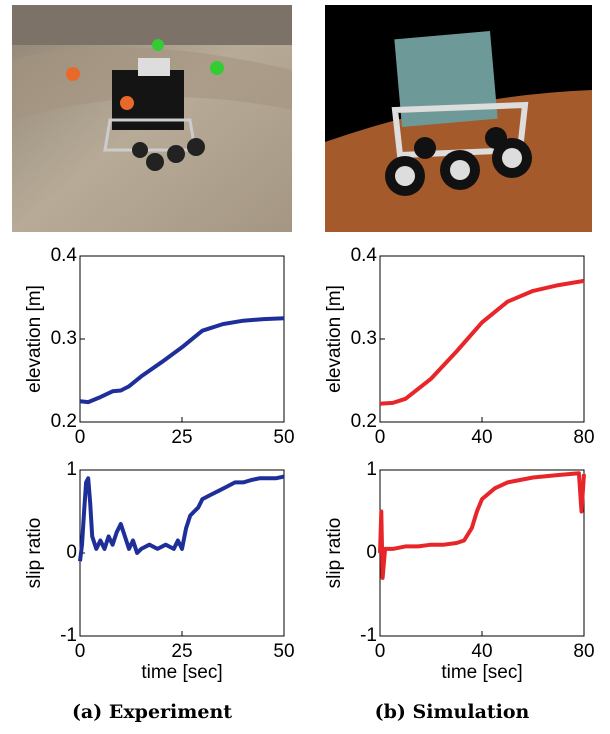  Describe the element at coordinates (152, 712) in the screenshot. I see `caption: (a) Experiment` at that location.